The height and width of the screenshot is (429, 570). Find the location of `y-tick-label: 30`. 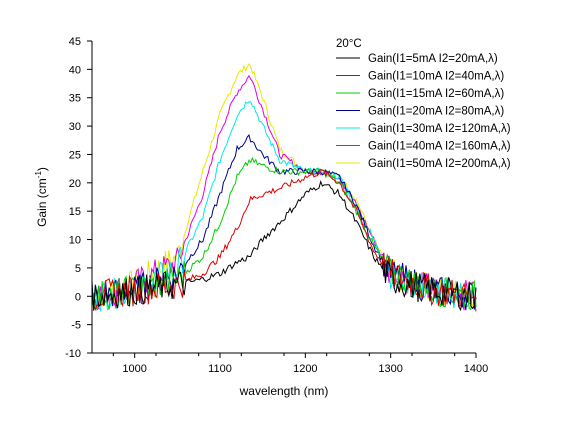

y-tick-label: 30 is located at coordinates (75, 127).